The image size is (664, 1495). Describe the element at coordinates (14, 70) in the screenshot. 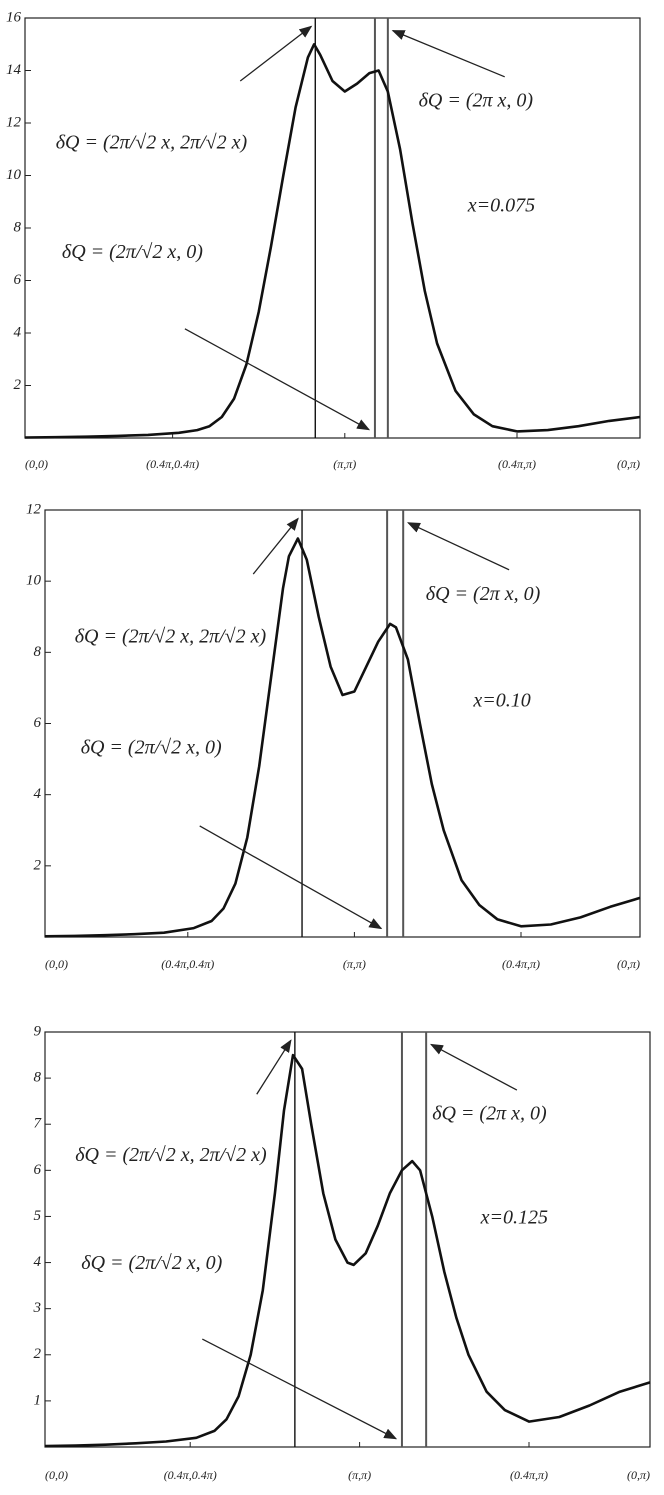

I see `y-tick-label: 14` at that location.